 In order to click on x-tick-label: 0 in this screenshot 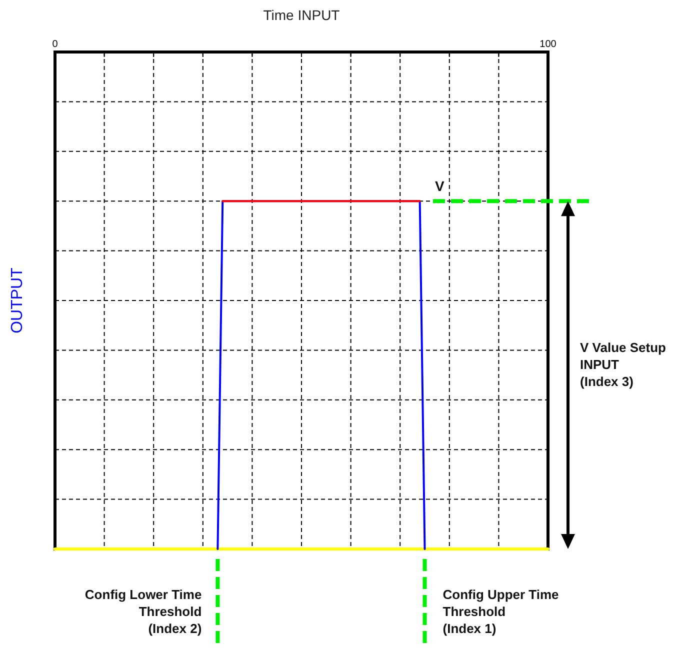, I will do `click(55, 44)`.